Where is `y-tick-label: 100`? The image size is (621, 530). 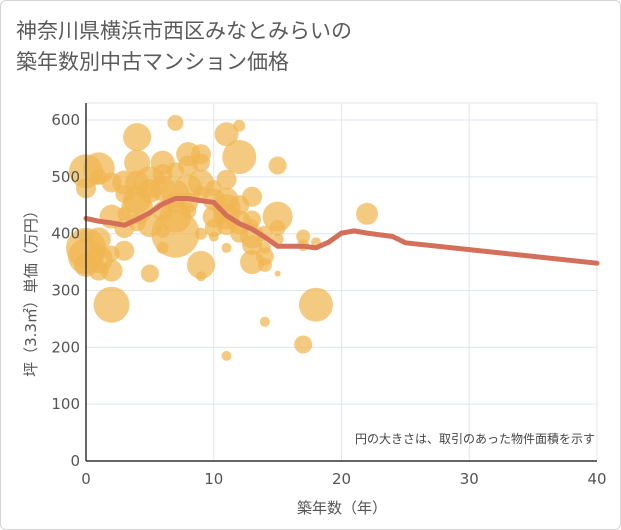 y-tick-label: 100 is located at coordinates (65, 404).